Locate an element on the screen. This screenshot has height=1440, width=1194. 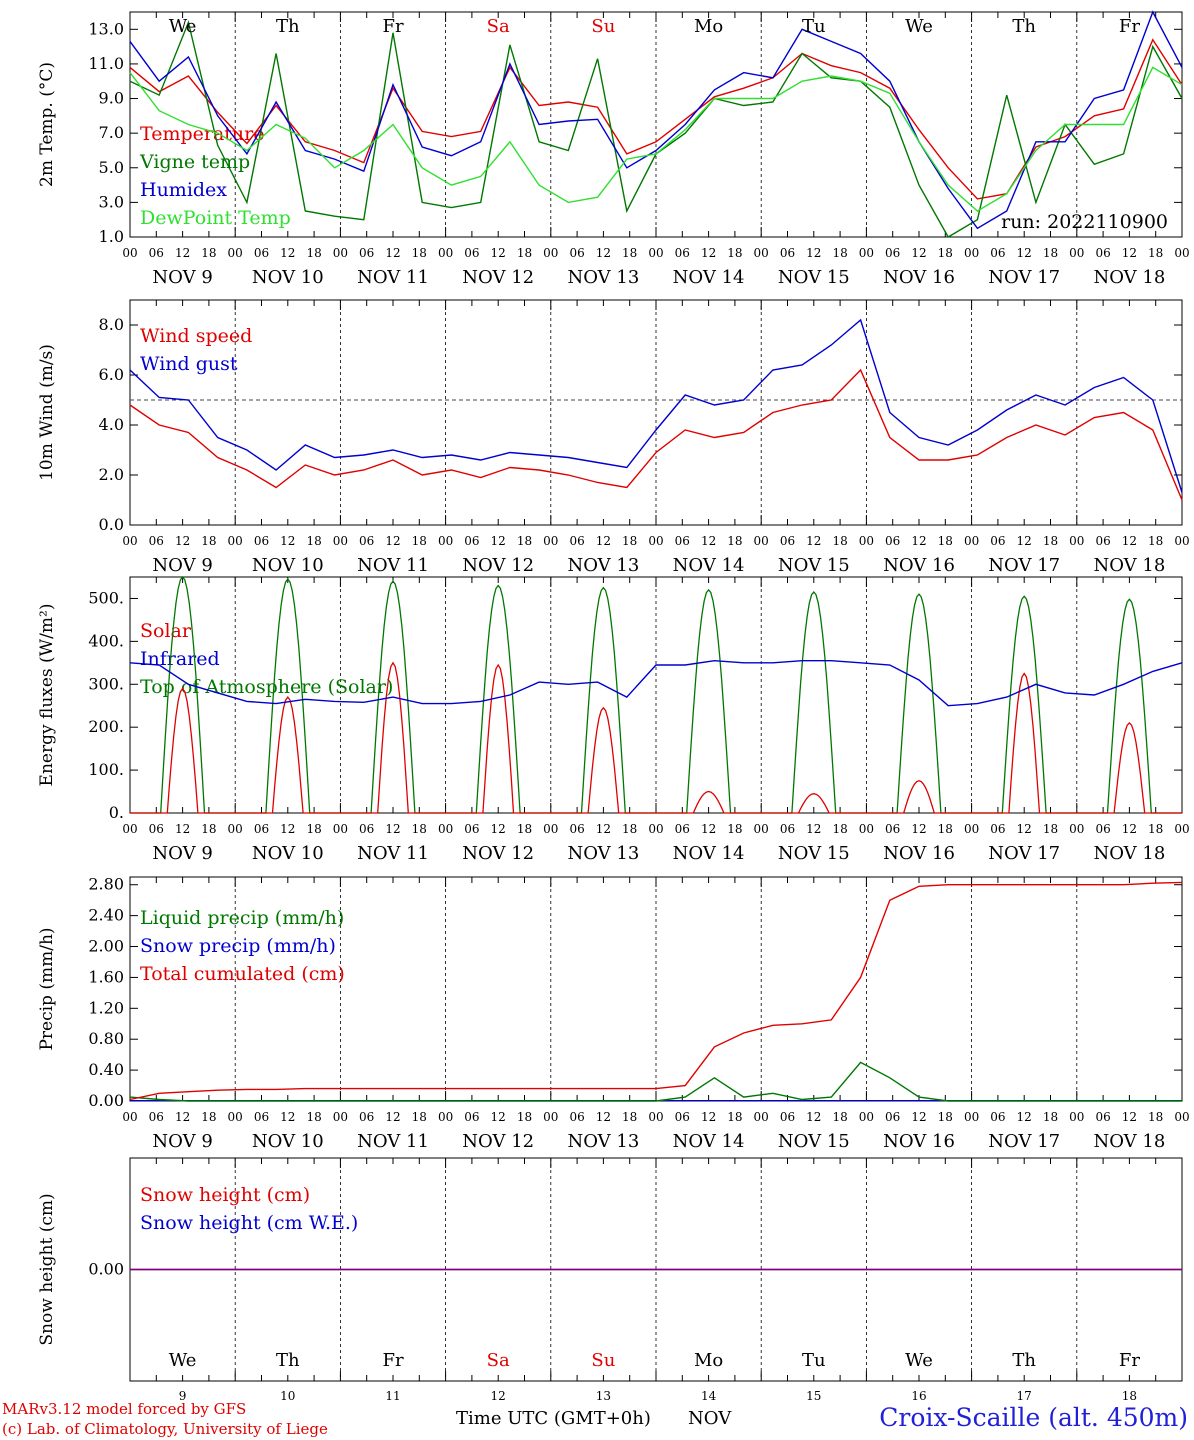
y-tick-label: 0.00 is located at coordinates (106, 1100).